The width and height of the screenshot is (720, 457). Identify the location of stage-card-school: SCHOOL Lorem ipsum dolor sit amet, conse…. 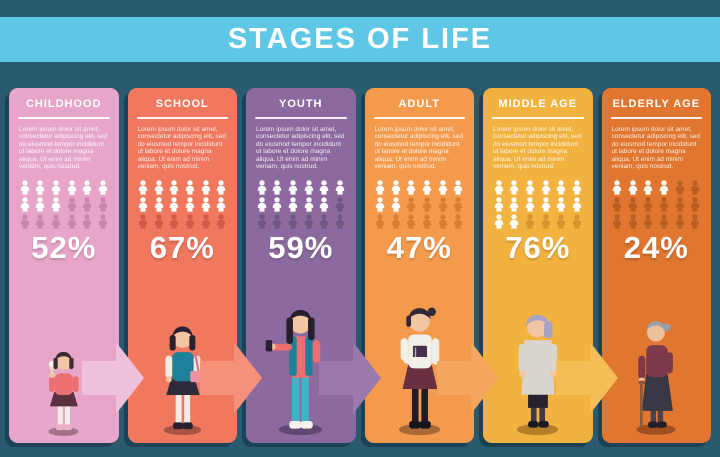
(194, 264).